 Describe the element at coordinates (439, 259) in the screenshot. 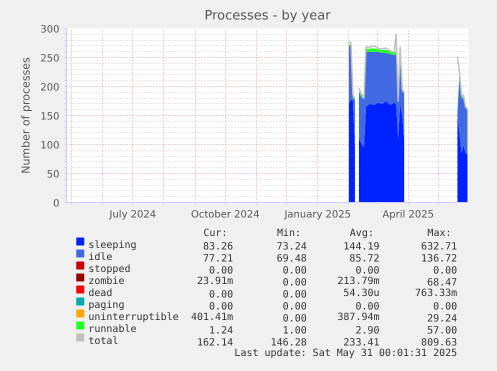

I see `text: 136.72` at that location.